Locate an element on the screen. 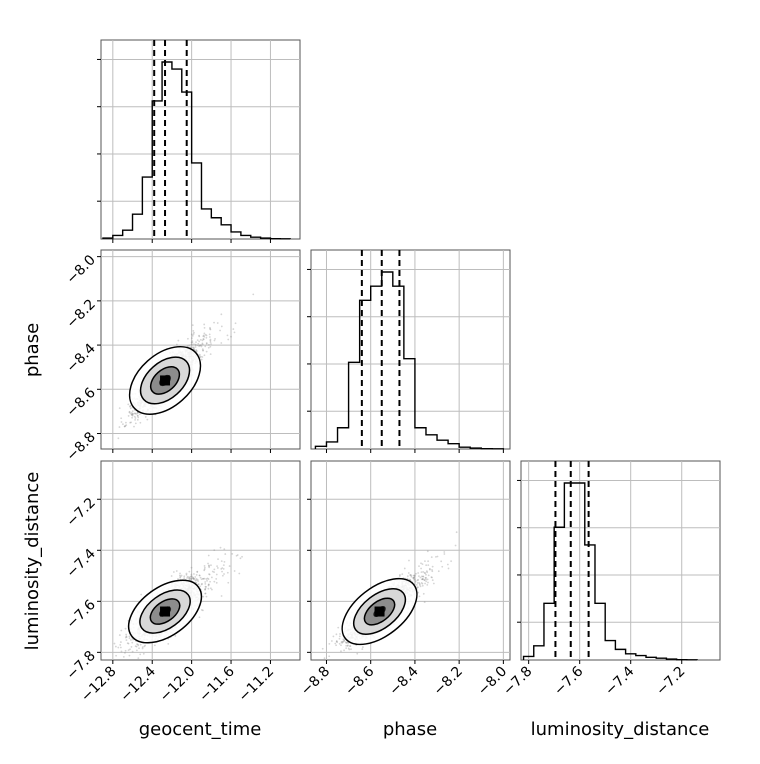  x-tick-label: −11.2 is located at coordinates (257, 685).